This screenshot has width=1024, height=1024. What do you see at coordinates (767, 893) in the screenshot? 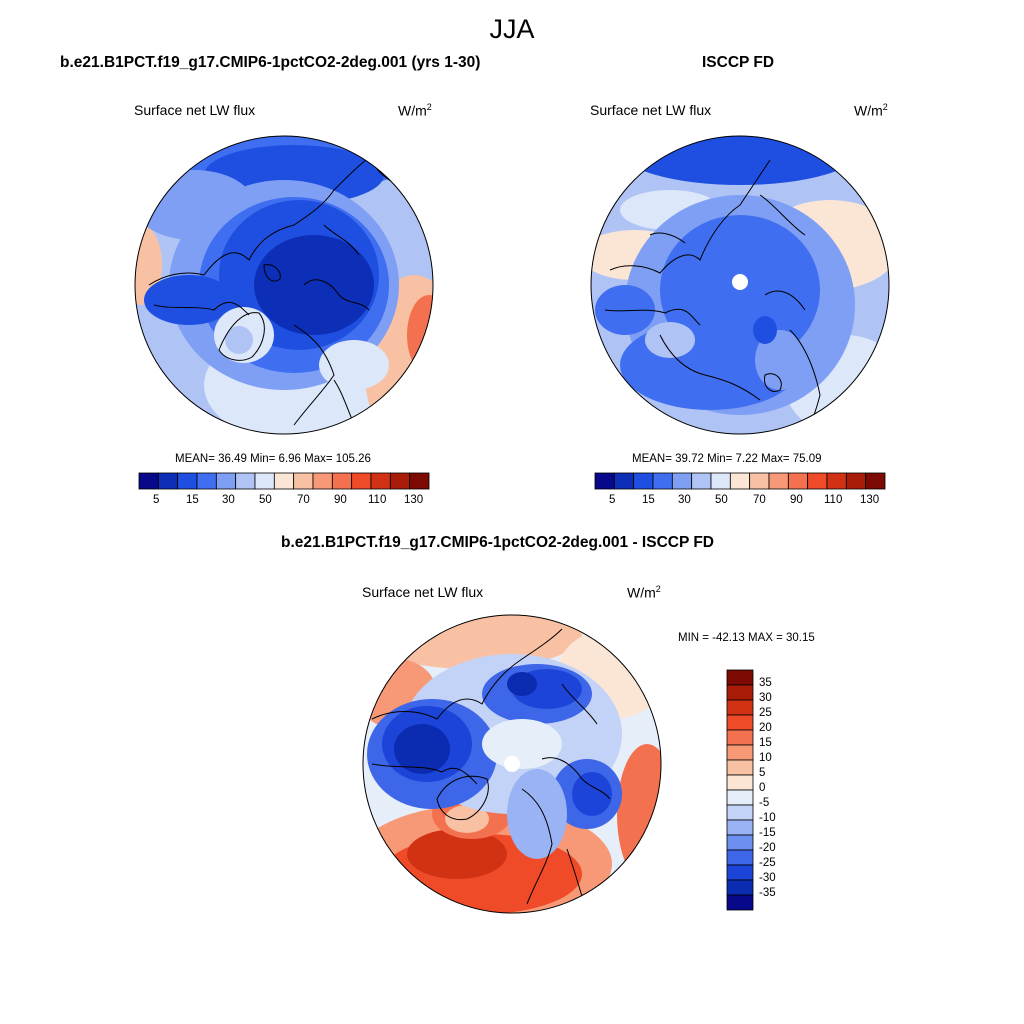
I see `panel-diff-cb-tick: -35` at bounding box center [767, 893].